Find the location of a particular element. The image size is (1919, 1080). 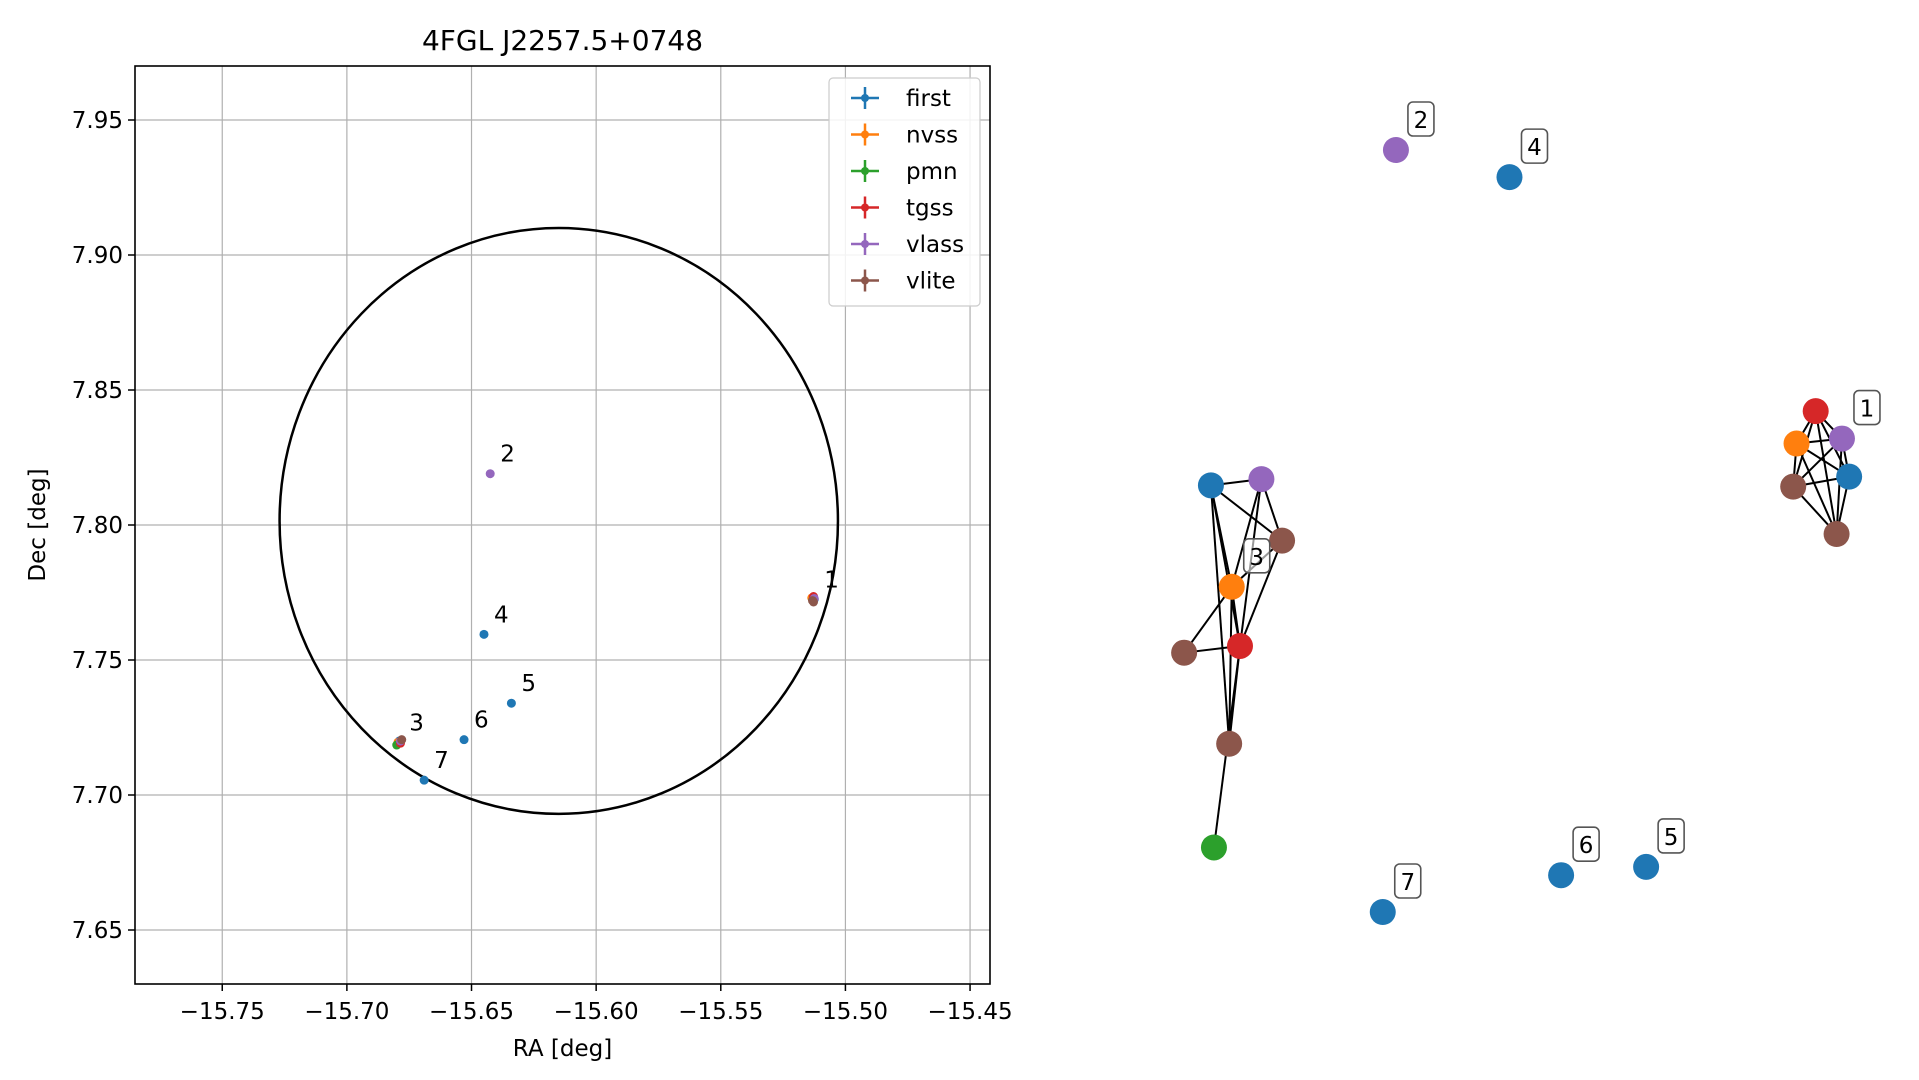

legend-box is located at coordinates (904, 192).